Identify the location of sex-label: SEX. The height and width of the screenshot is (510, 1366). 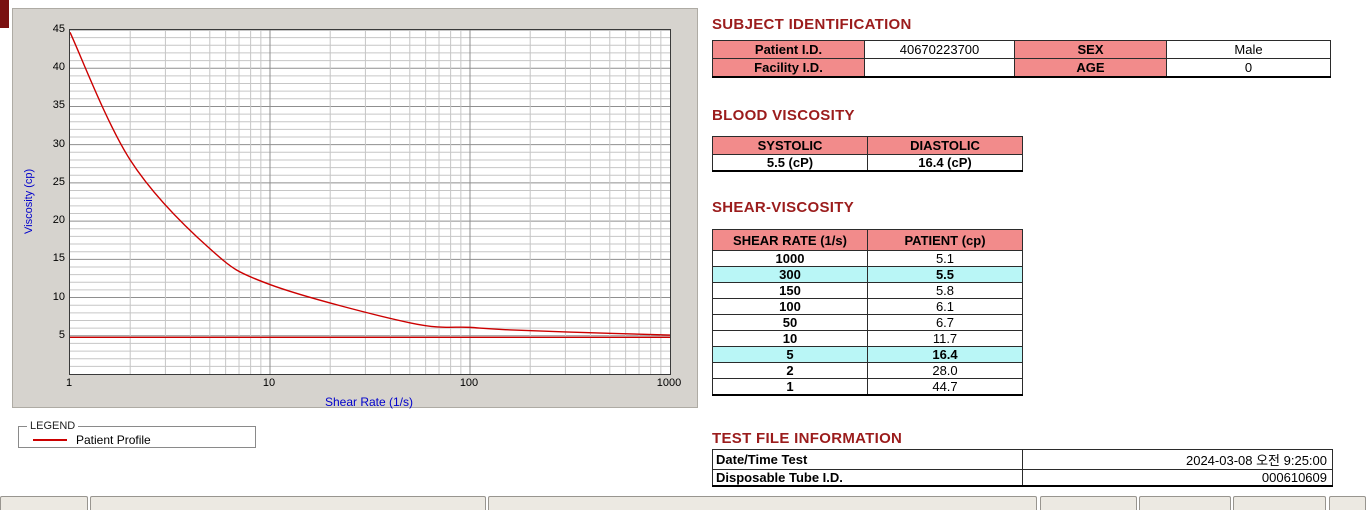
(1090, 49).